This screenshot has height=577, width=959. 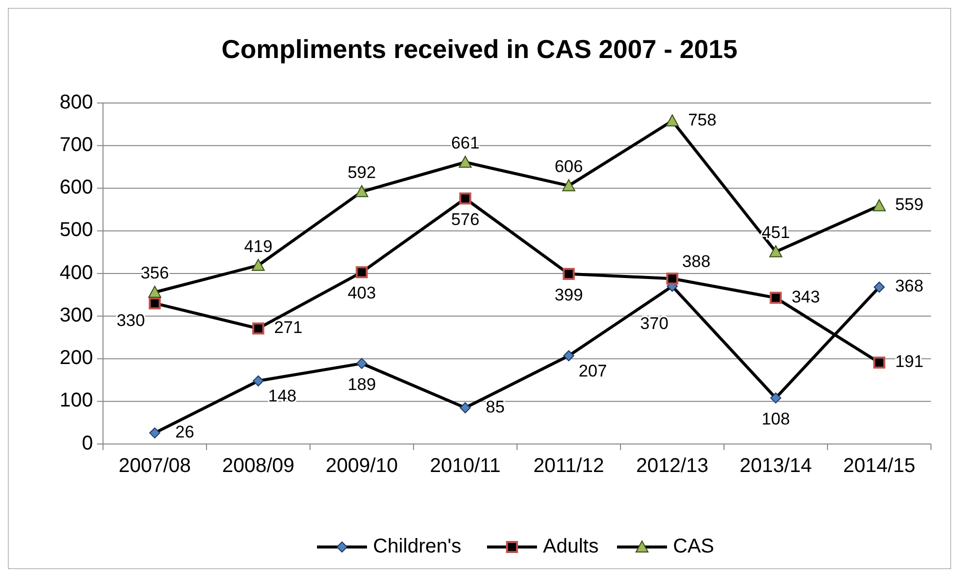 What do you see at coordinates (495, 406) in the screenshot?
I see `data-label: 85` at bounding box center [495, 406].